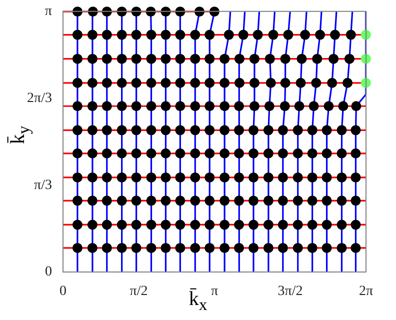 The image size is (396, 320). I want to click on x-tick-label: 3π/2, so click(290, 292).